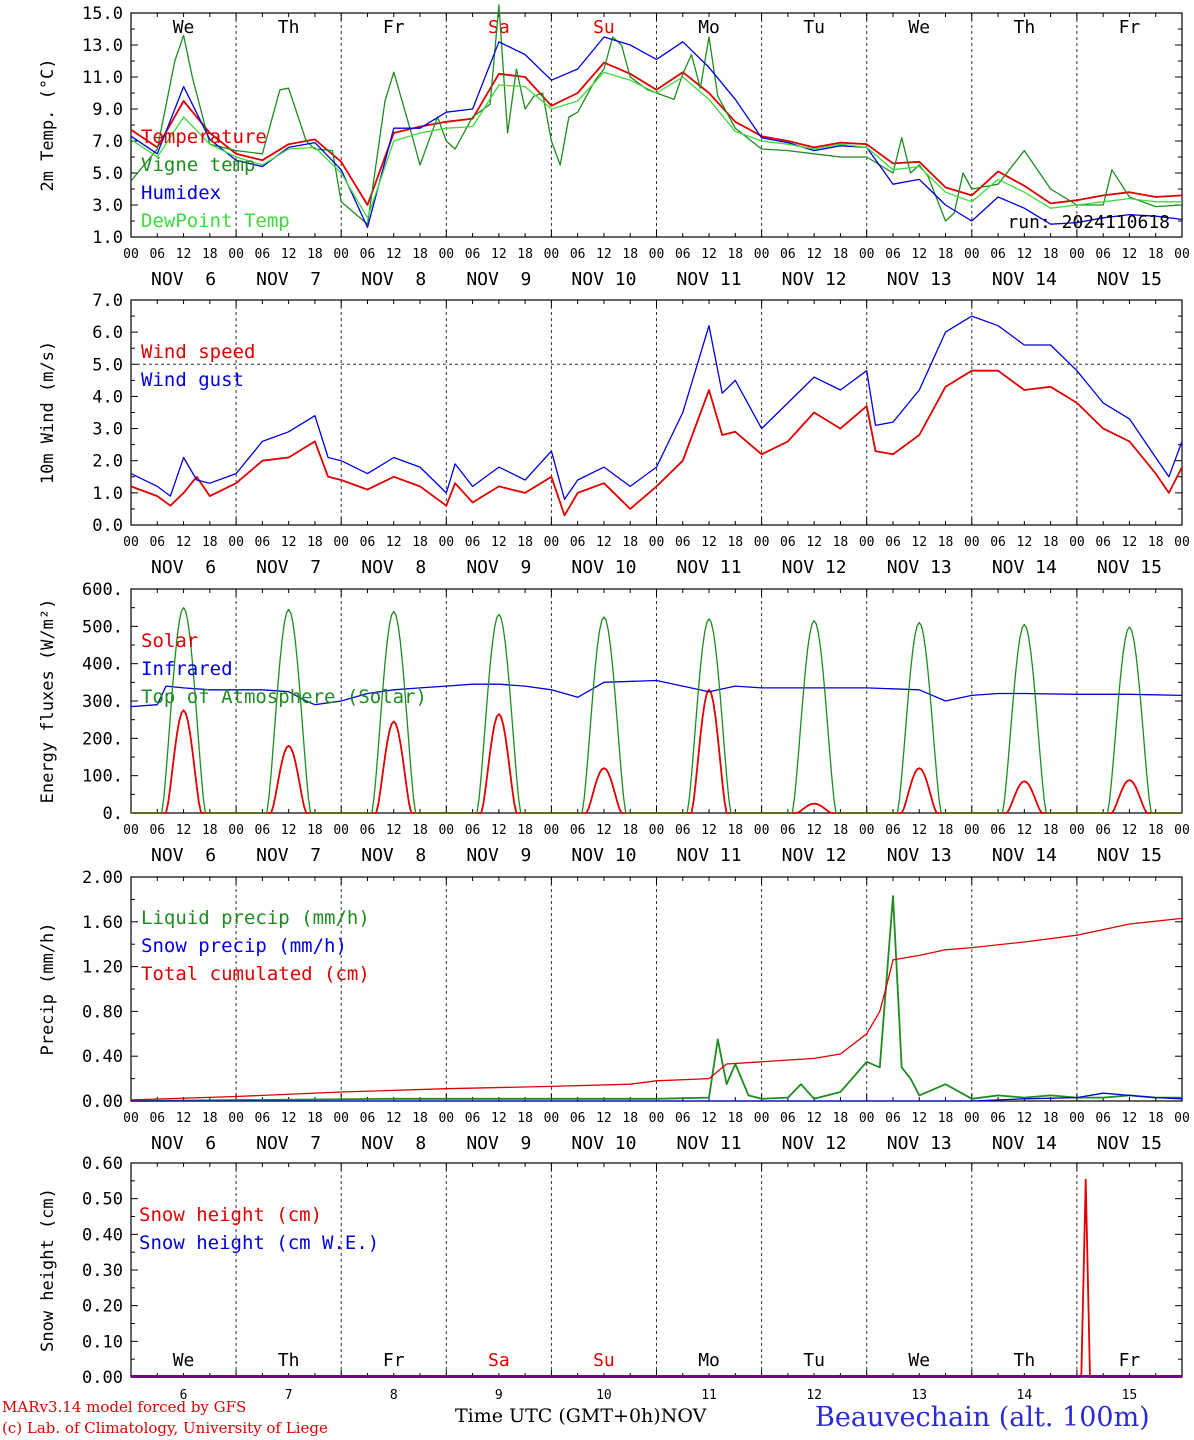 Image resolution: width=1194 pixels, height=1440 pixels. What do you see at coordinates (169, 641) in the screenshot?
I see `legend-entry: Solar` at bounding box center [169, 641].